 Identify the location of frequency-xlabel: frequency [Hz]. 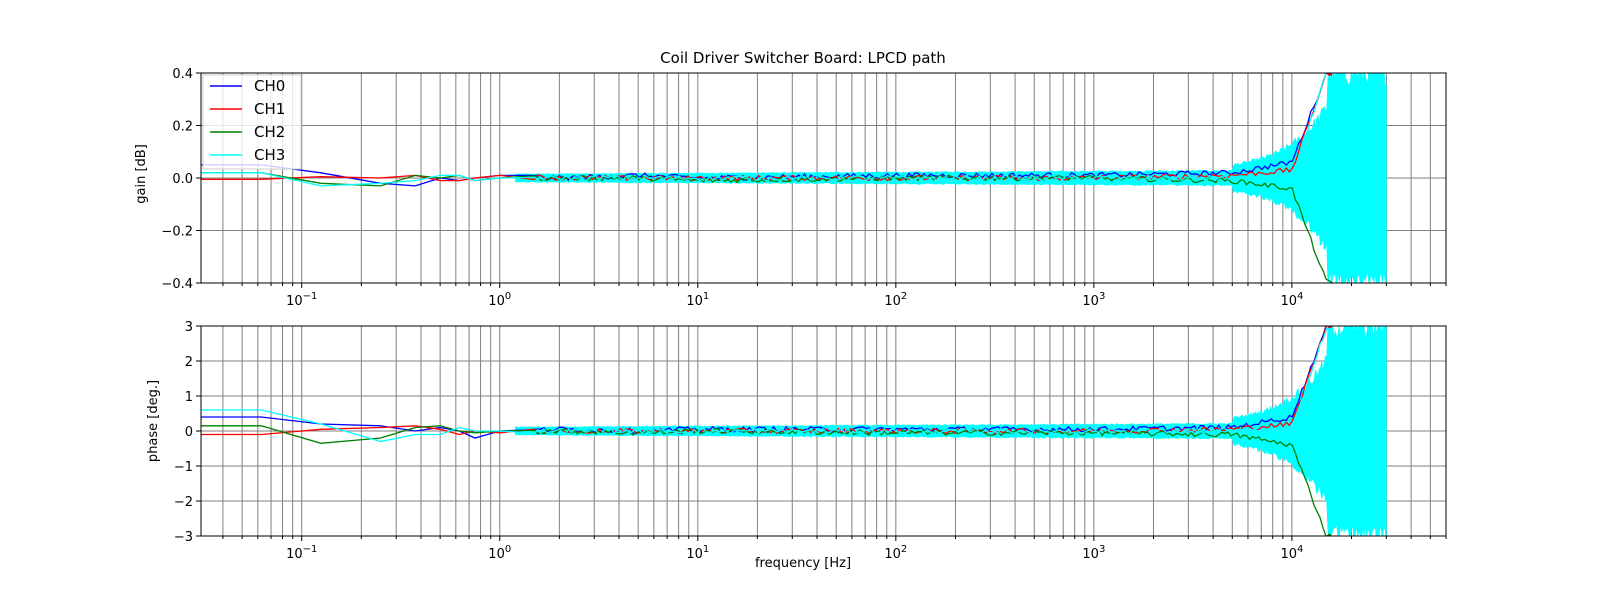
(803, 563).